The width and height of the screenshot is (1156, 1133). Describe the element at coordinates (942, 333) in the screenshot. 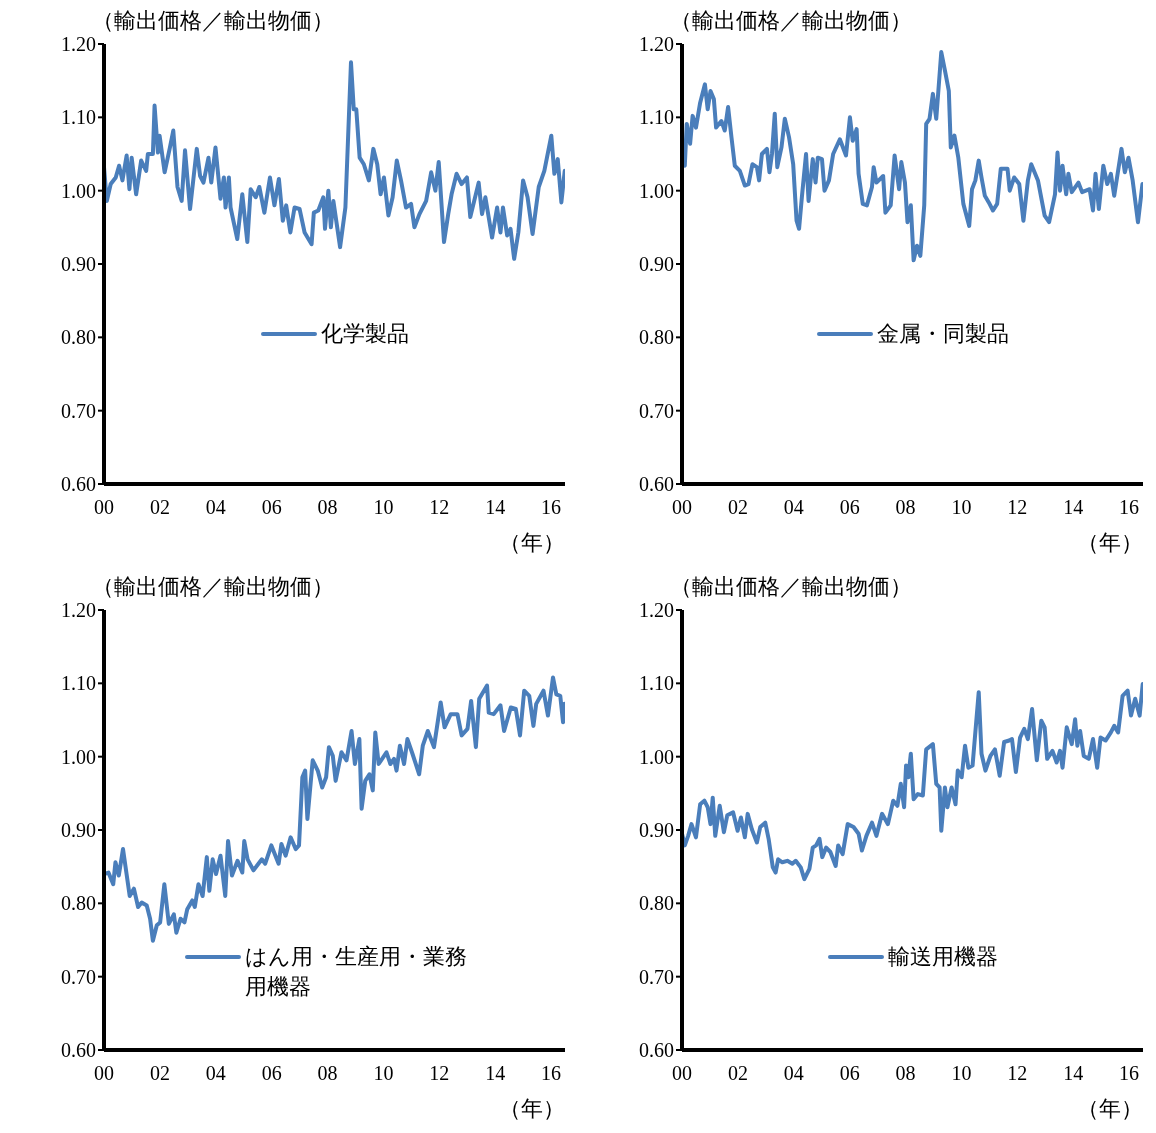

I see `legend-label: 金属・同製品` at that location.